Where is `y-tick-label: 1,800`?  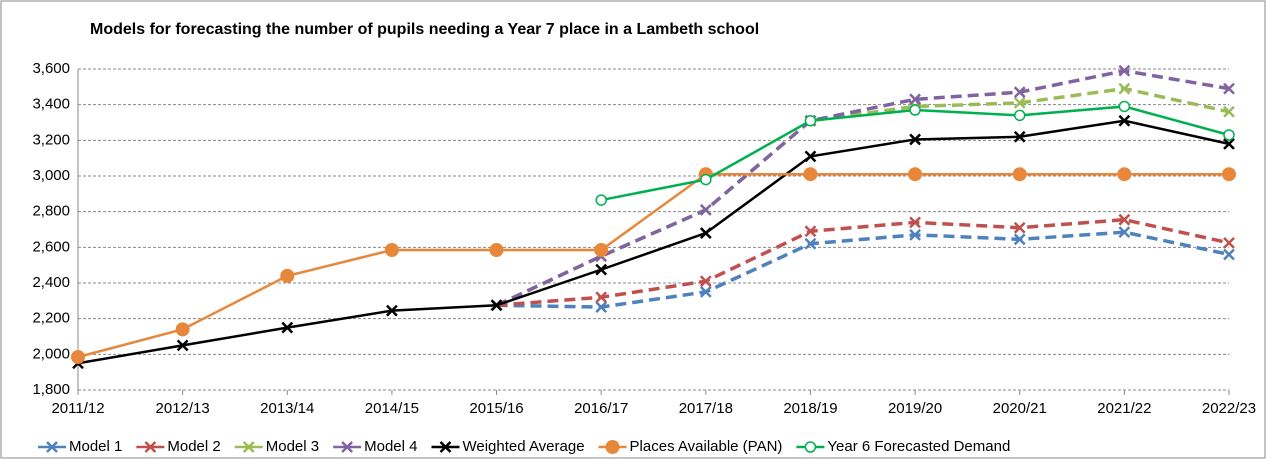
y-tick-label: 1,800 is located at coordinates (51, 389).